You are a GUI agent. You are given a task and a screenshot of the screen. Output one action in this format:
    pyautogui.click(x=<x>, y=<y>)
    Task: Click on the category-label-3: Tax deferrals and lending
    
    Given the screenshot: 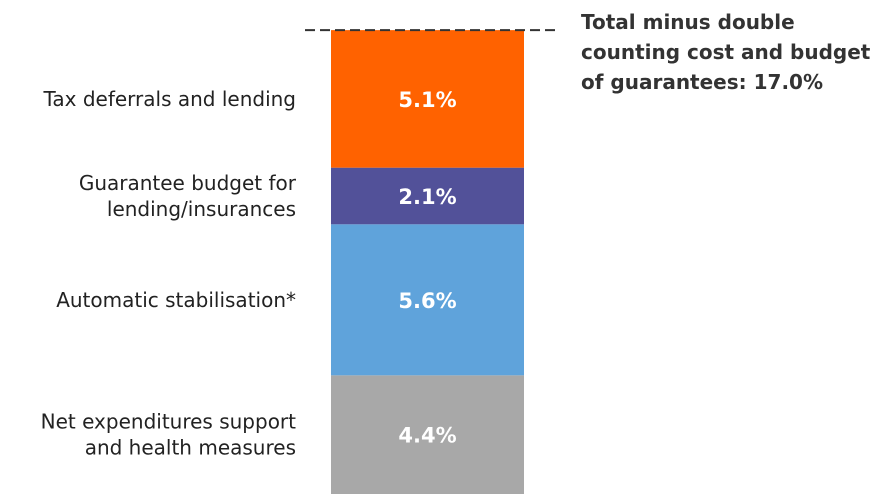 What is the action you would take?
    pyautogui.click(x=169, y=99)
    